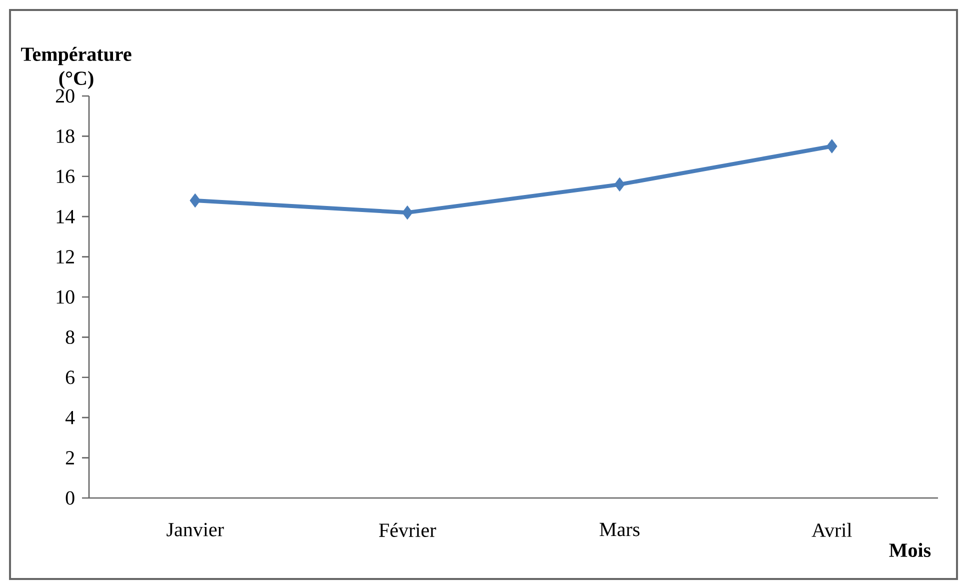 The image size is (959, 581). I want to click on y-tick-label: 10, so click(65, 297).